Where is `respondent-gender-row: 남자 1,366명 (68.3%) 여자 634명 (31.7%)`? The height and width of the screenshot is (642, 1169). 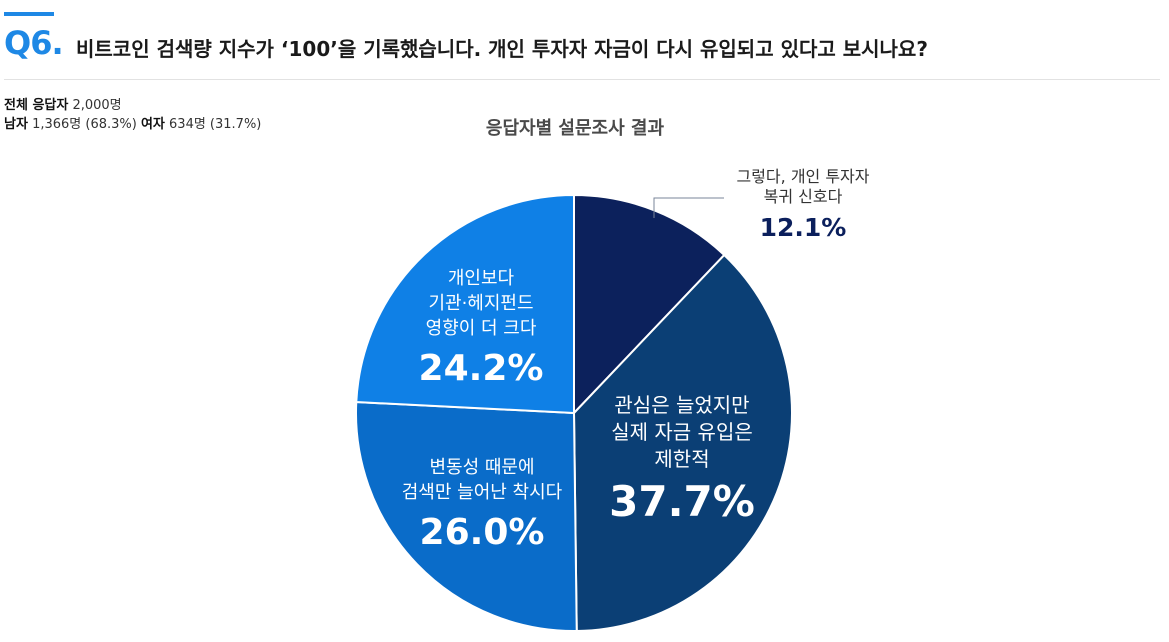 respondent-gender-row: 남자 1,366명 (68.3%) 여자 634명 (31.7%) is located at coordinates (132, 124).